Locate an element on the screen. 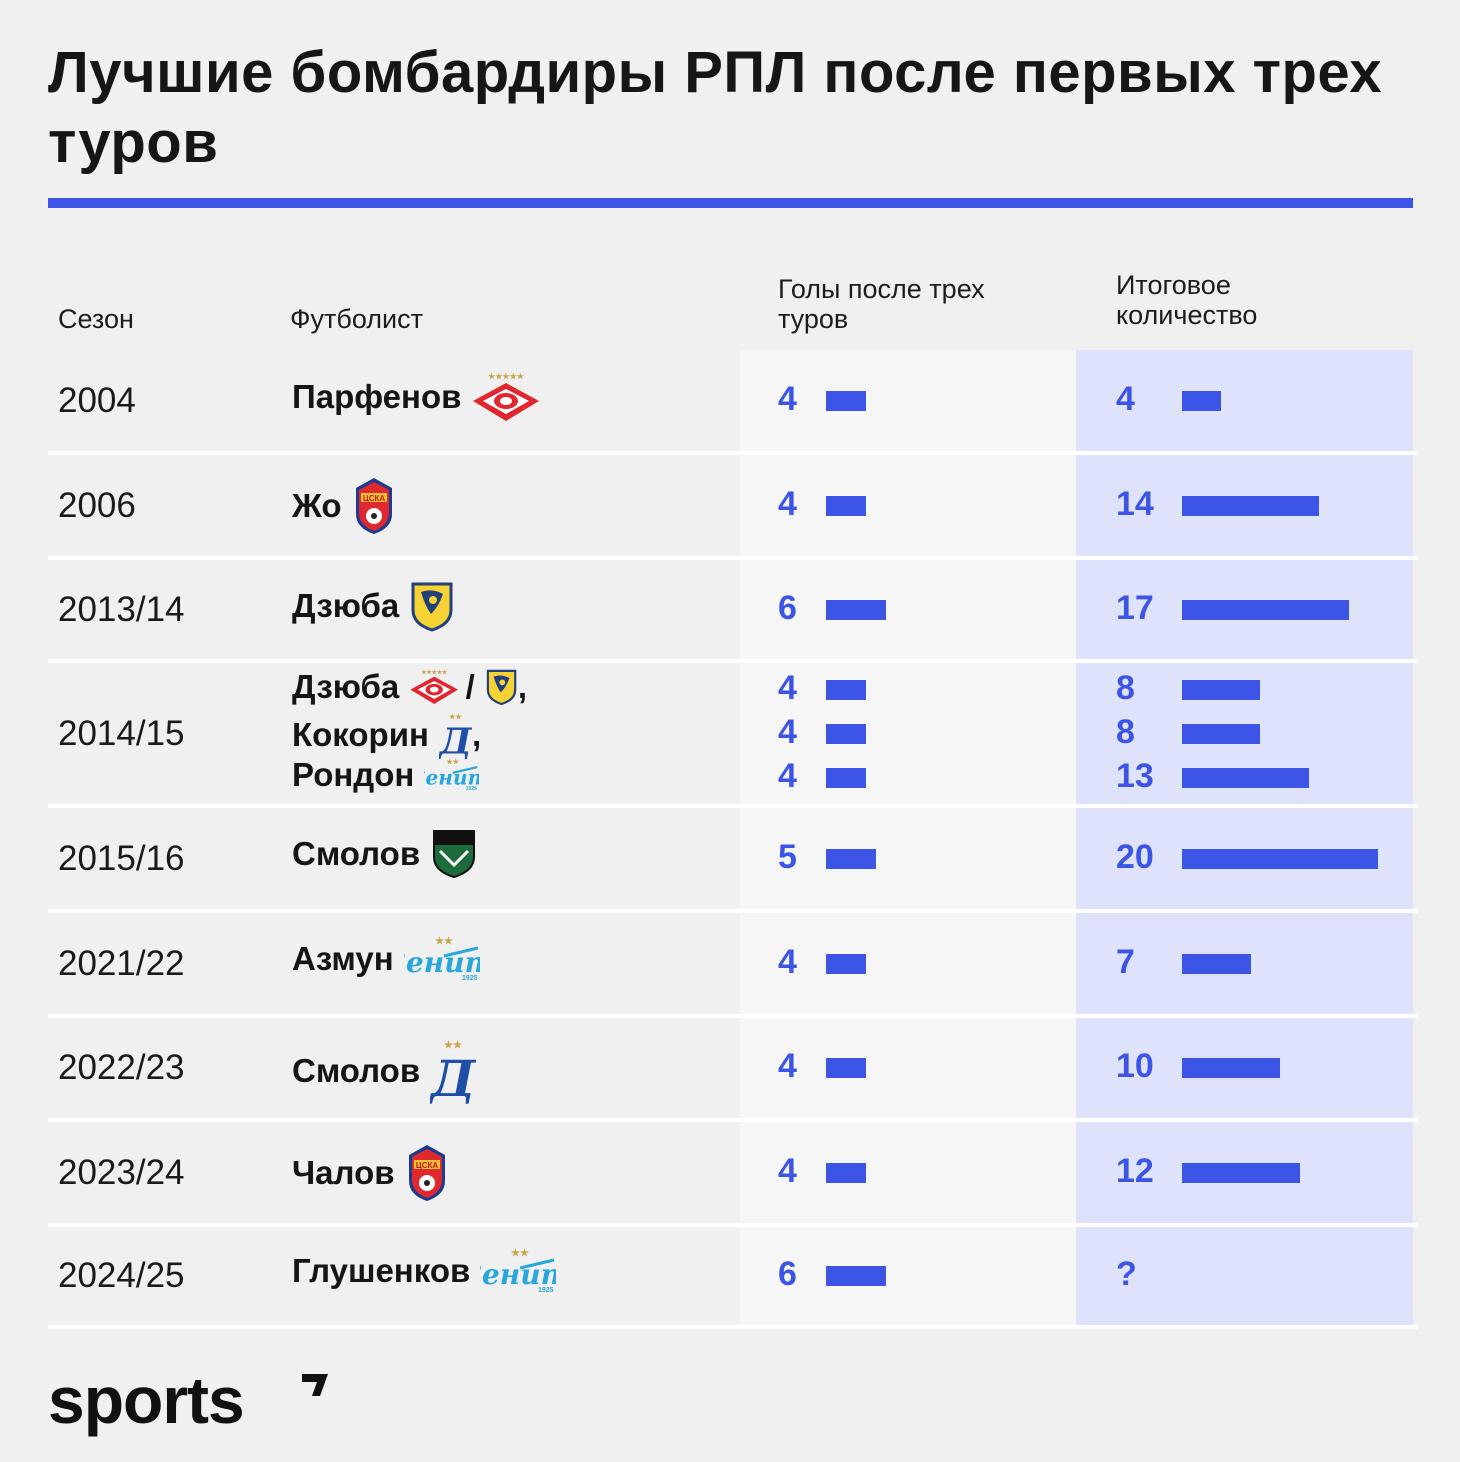  season-label: 2013/14 is located at coordinates (121, 609).